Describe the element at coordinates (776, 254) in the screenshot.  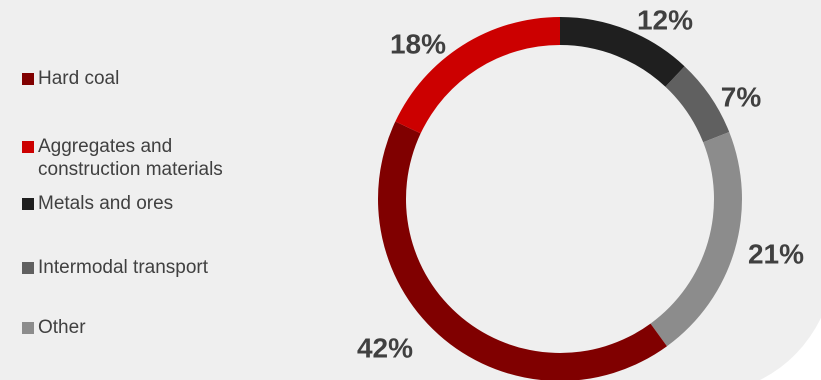
I see `slice-percent-label: 21%` at that location.